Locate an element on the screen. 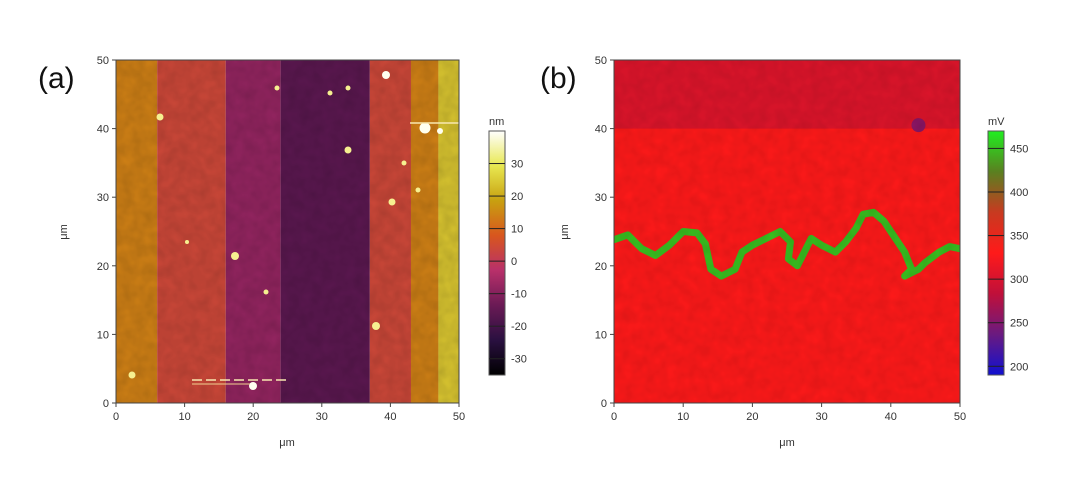 Image resolution: width=1078 pixels, height=500 pixels. colorbar-tick-label: 200 is located at coordinates (1019, 367).